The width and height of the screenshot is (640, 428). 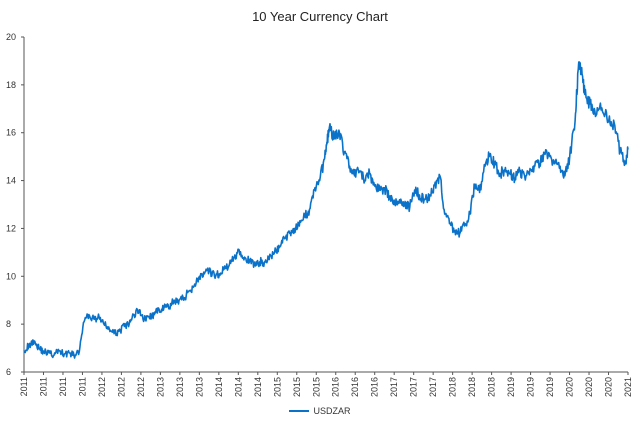 I want to click on y-tick-label: 18, so click(x=11, y=85).